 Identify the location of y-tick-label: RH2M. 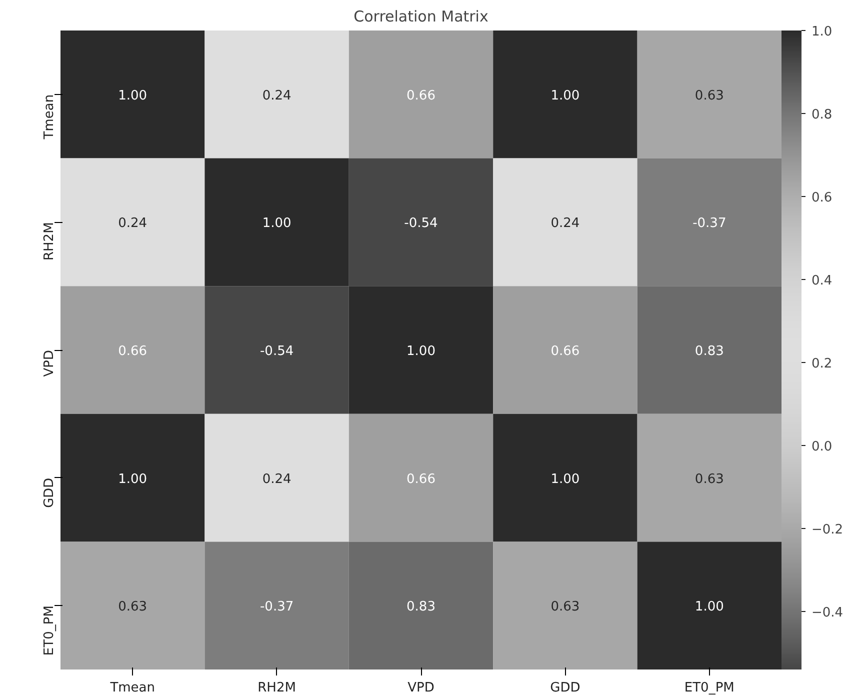
(49, 241).